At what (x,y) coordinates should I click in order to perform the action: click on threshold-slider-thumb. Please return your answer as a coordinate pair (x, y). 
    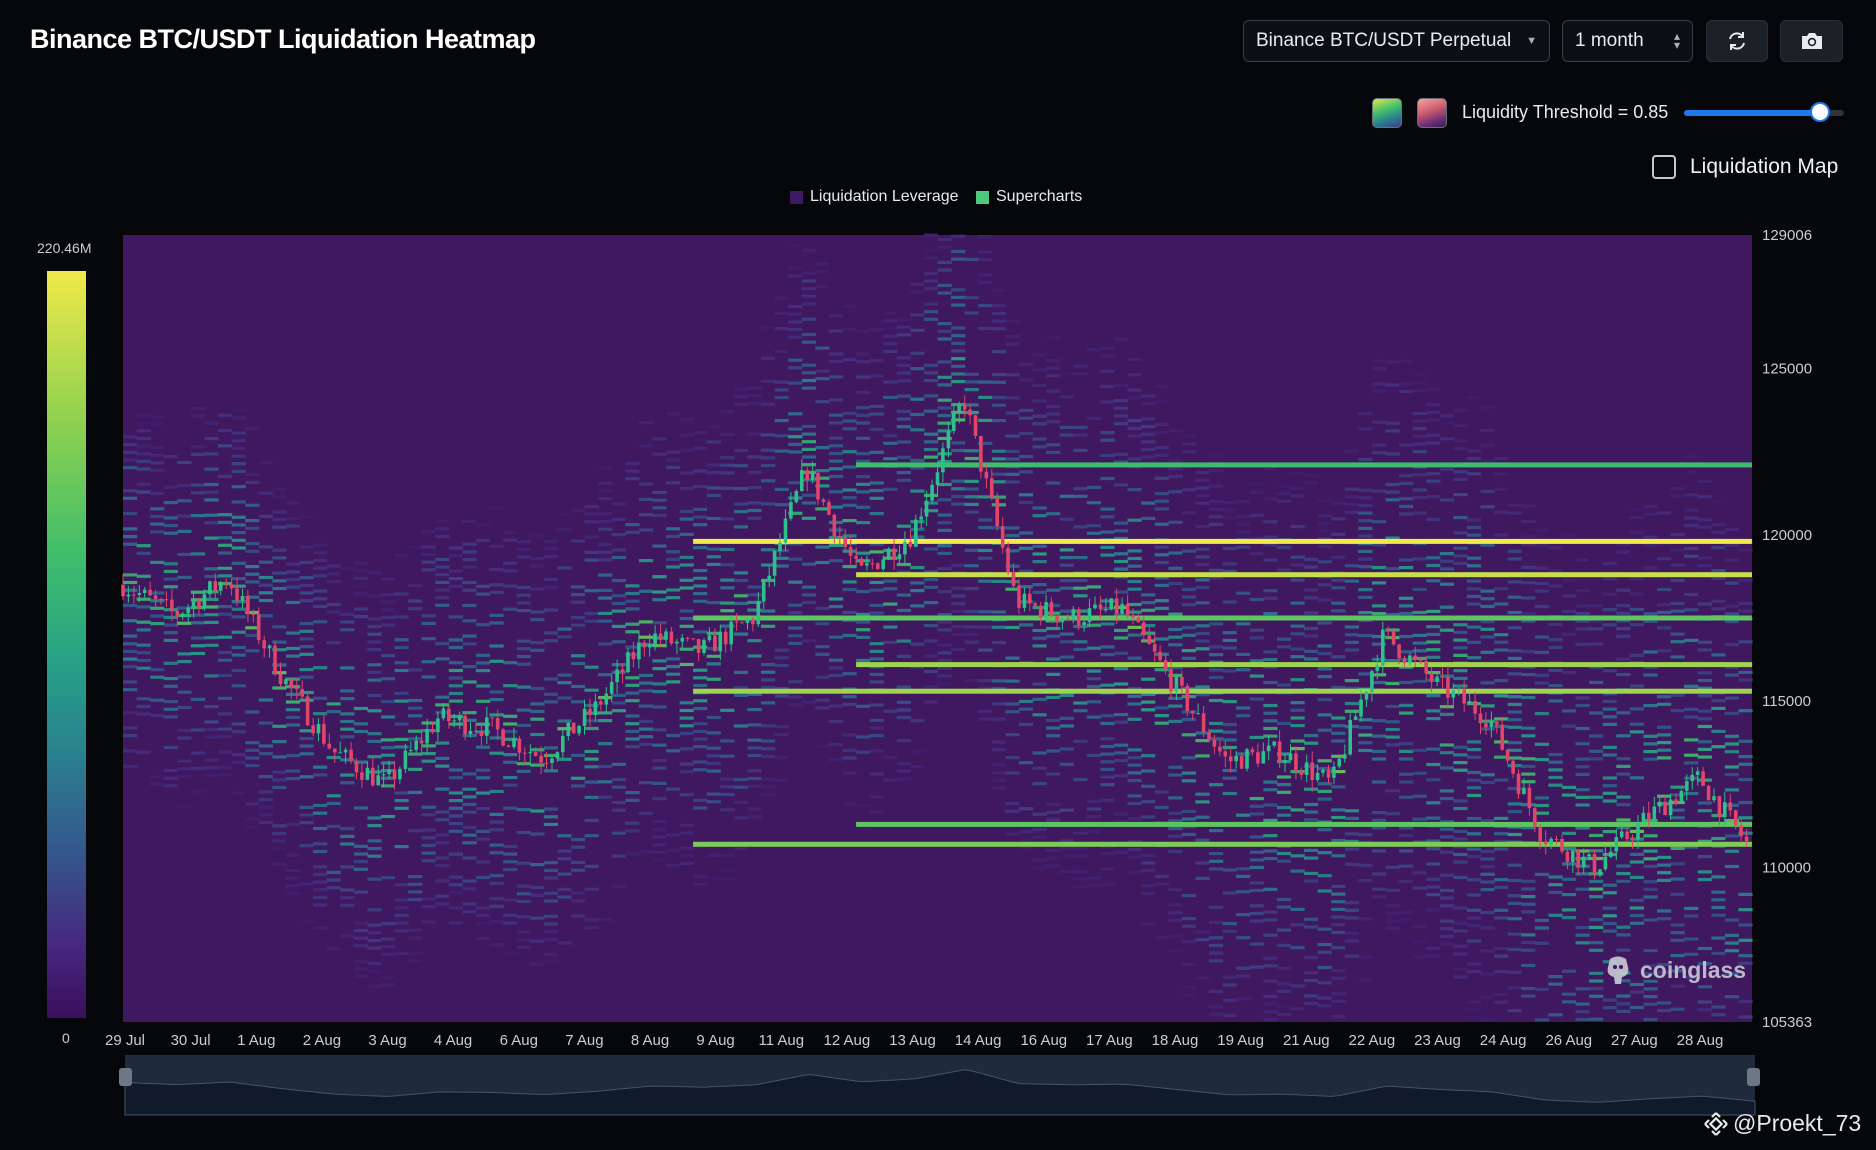
    Looking at the image, I should click on (1820, 112).